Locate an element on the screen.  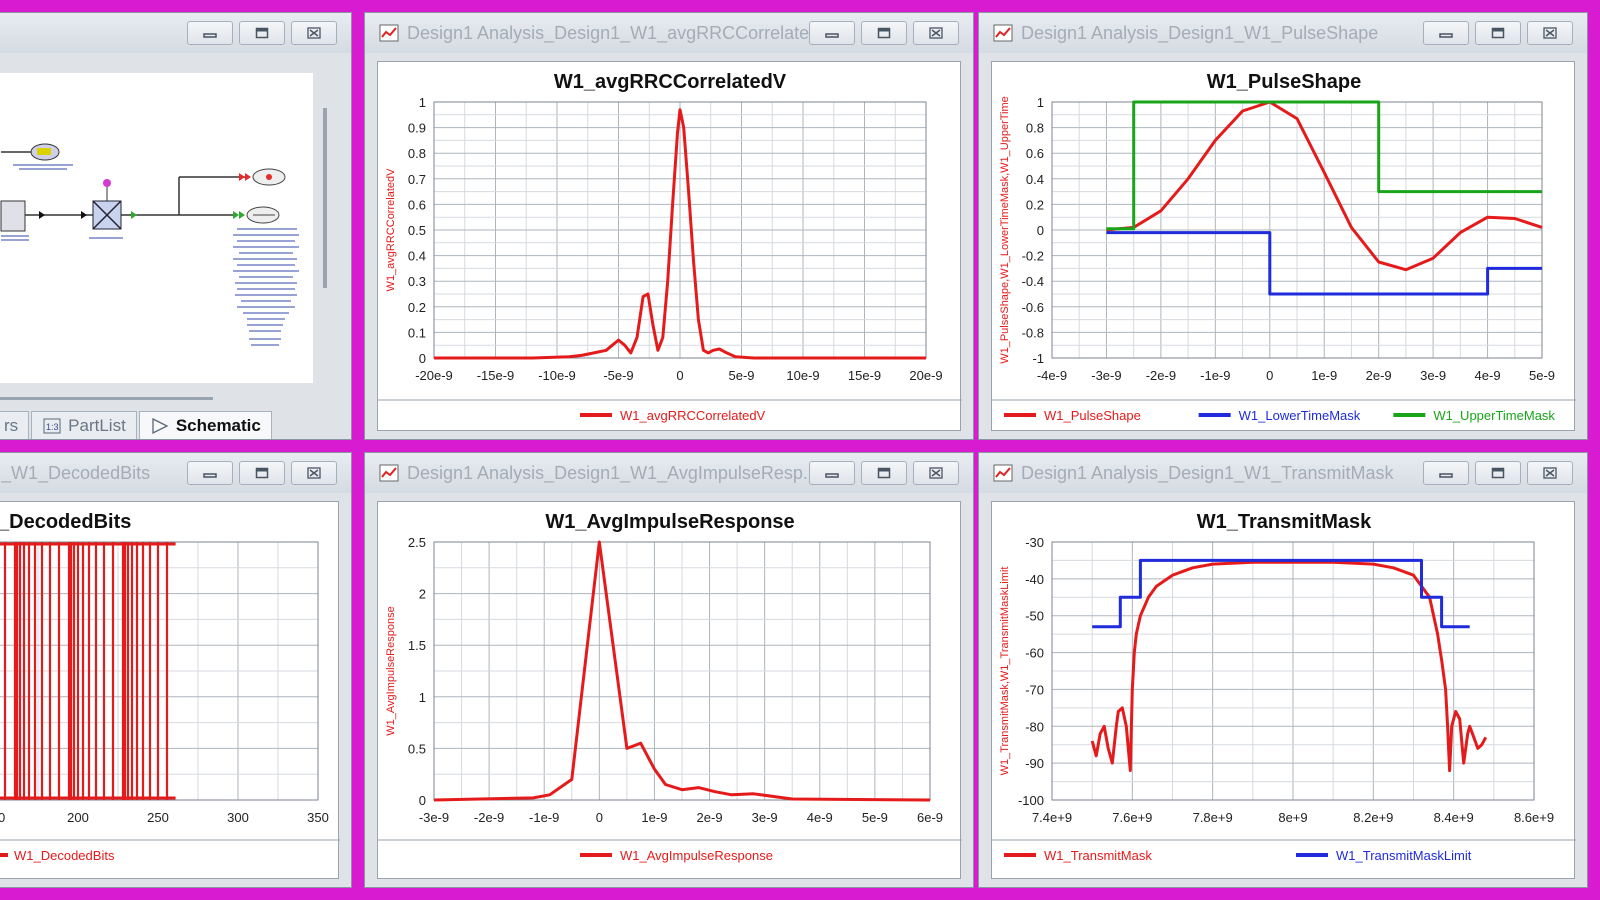
chart-title: _DecodedBits is located at coordinates (65, 522).